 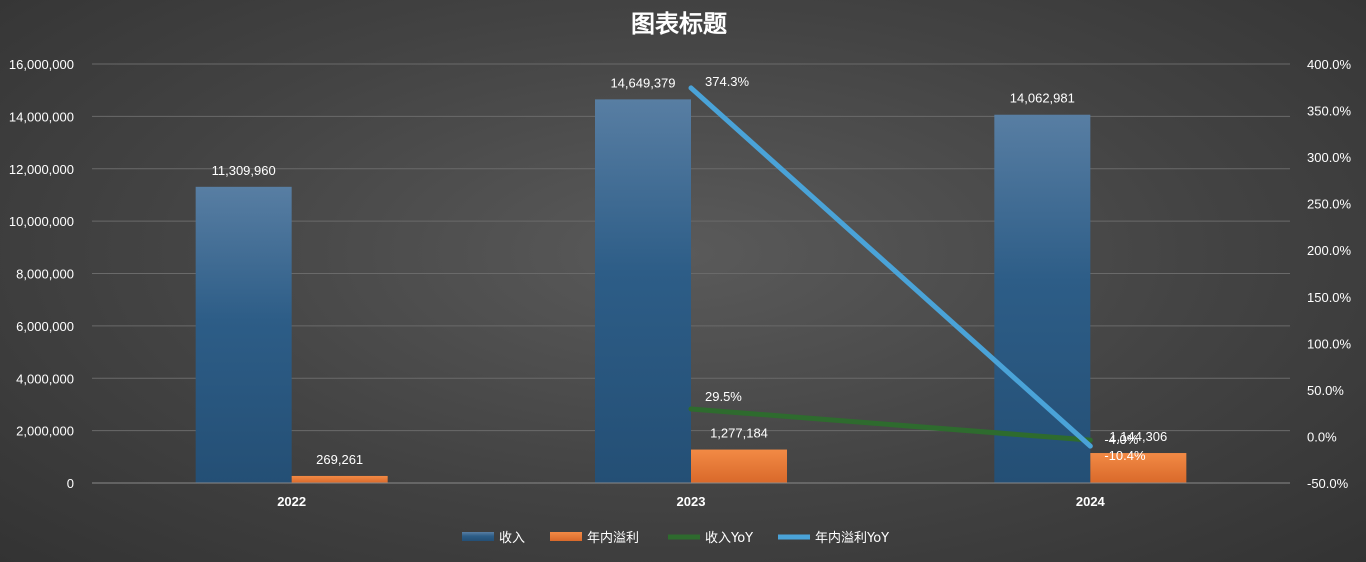 I want to click on legend-item: 收入YoY, so click(x=710, y=538).